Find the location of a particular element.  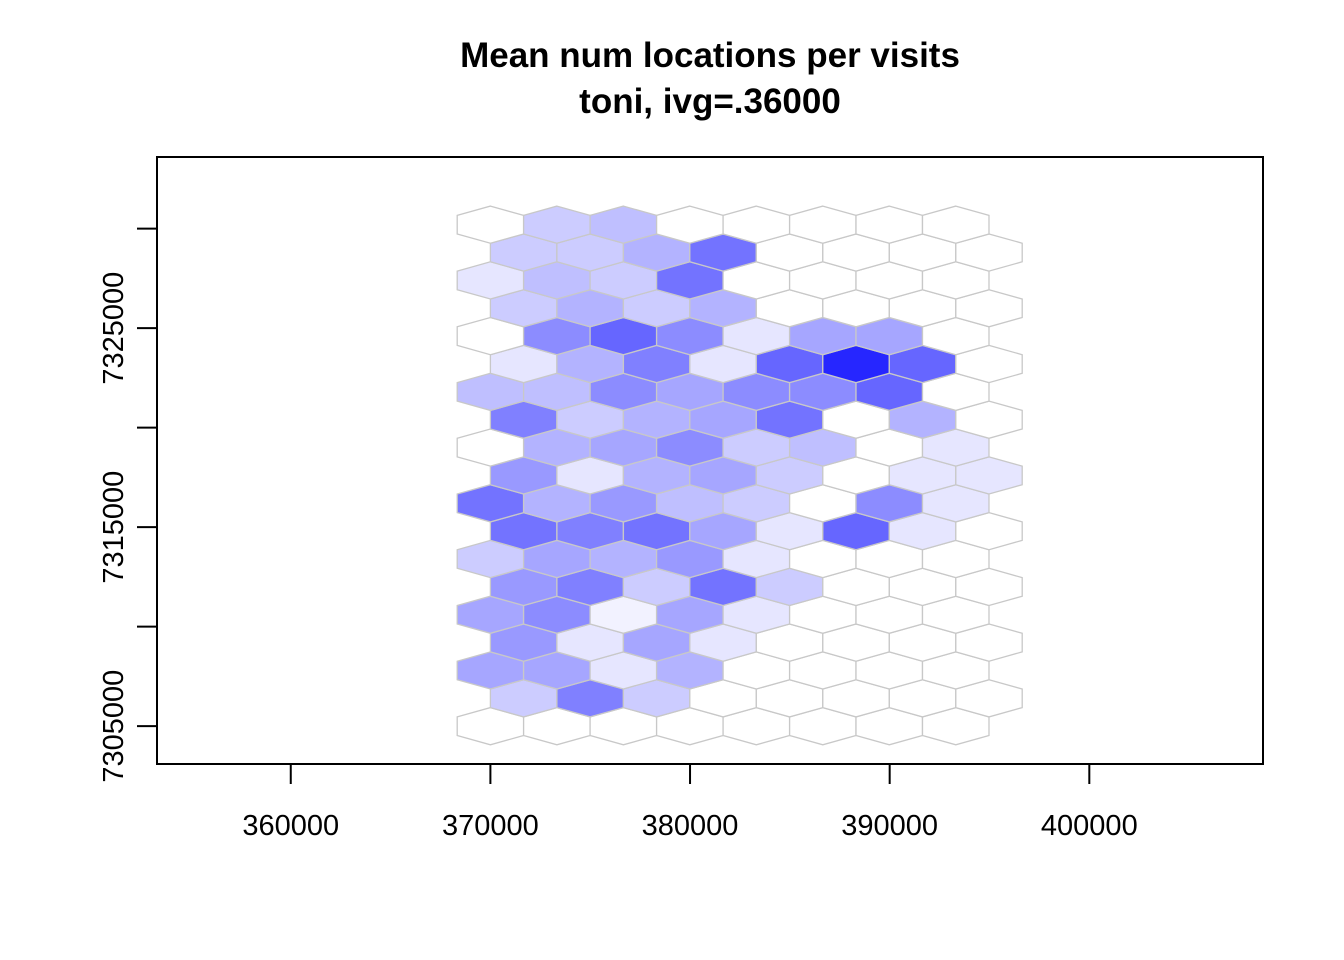

y-axis: 7305000 7315000 7325000 is located at coordinates (127, 505).